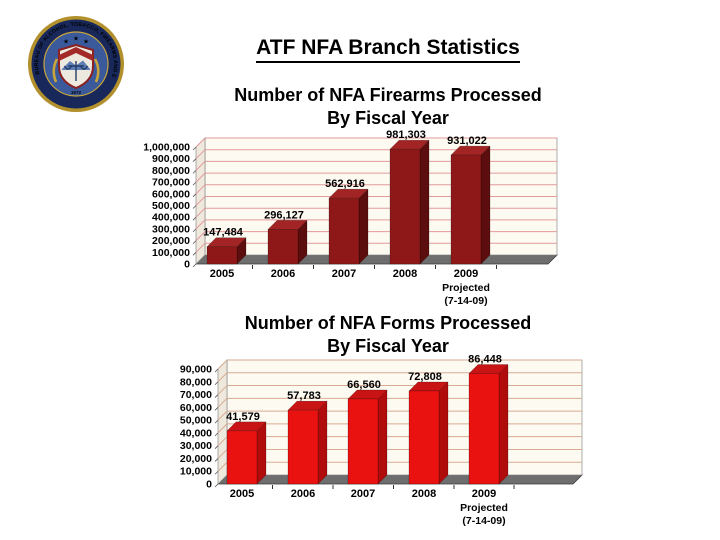 The image size is (720, 540). Describe the element at coordinates (196, 459) in the screenshot. I see `y-tick-label: 20,000` at that location.